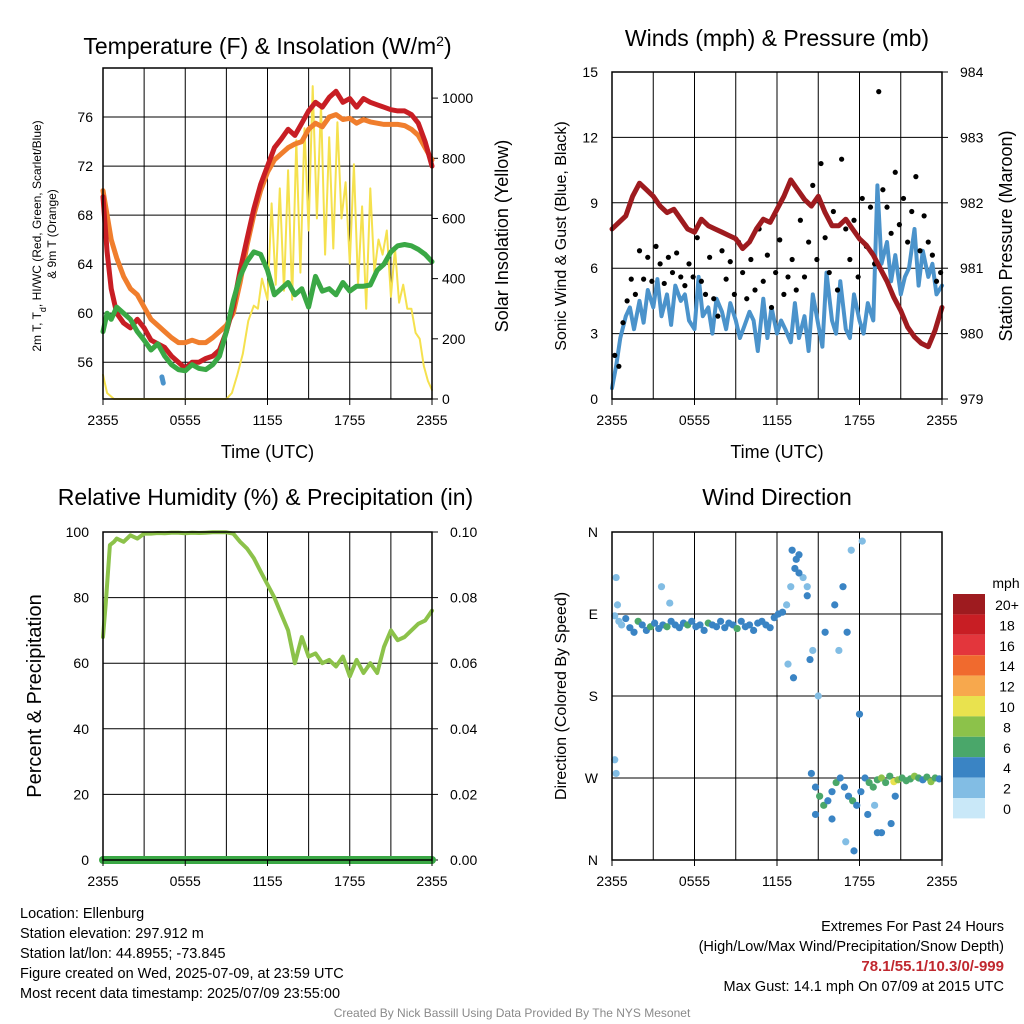 The height and width of the screenshot is (1024, 1024). I want to click on chart-title: Winds (mph) & Pressure (mb), so click(777, 38).